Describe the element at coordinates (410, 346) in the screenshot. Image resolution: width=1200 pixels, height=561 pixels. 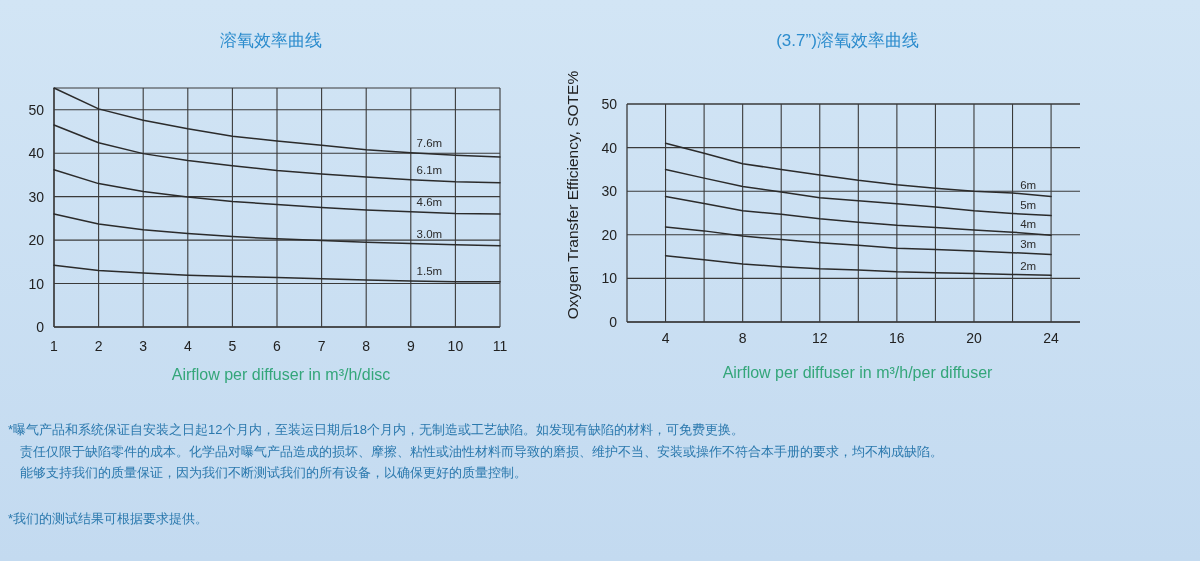
I see `x-tick-label: 9` at that location.